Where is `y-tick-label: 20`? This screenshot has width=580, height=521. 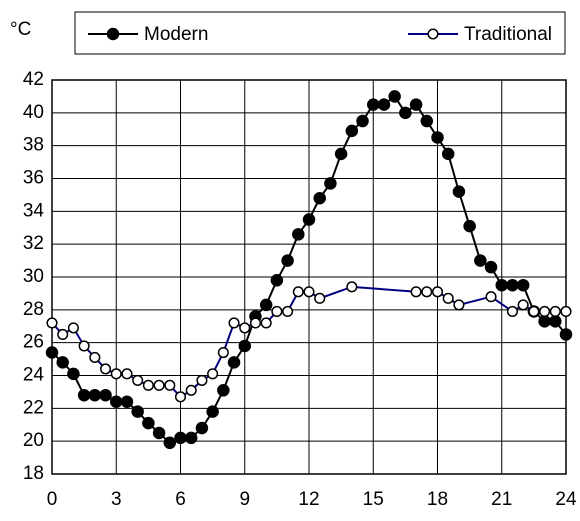 y-tick-label: 20 is located at coordinates (33, 440).